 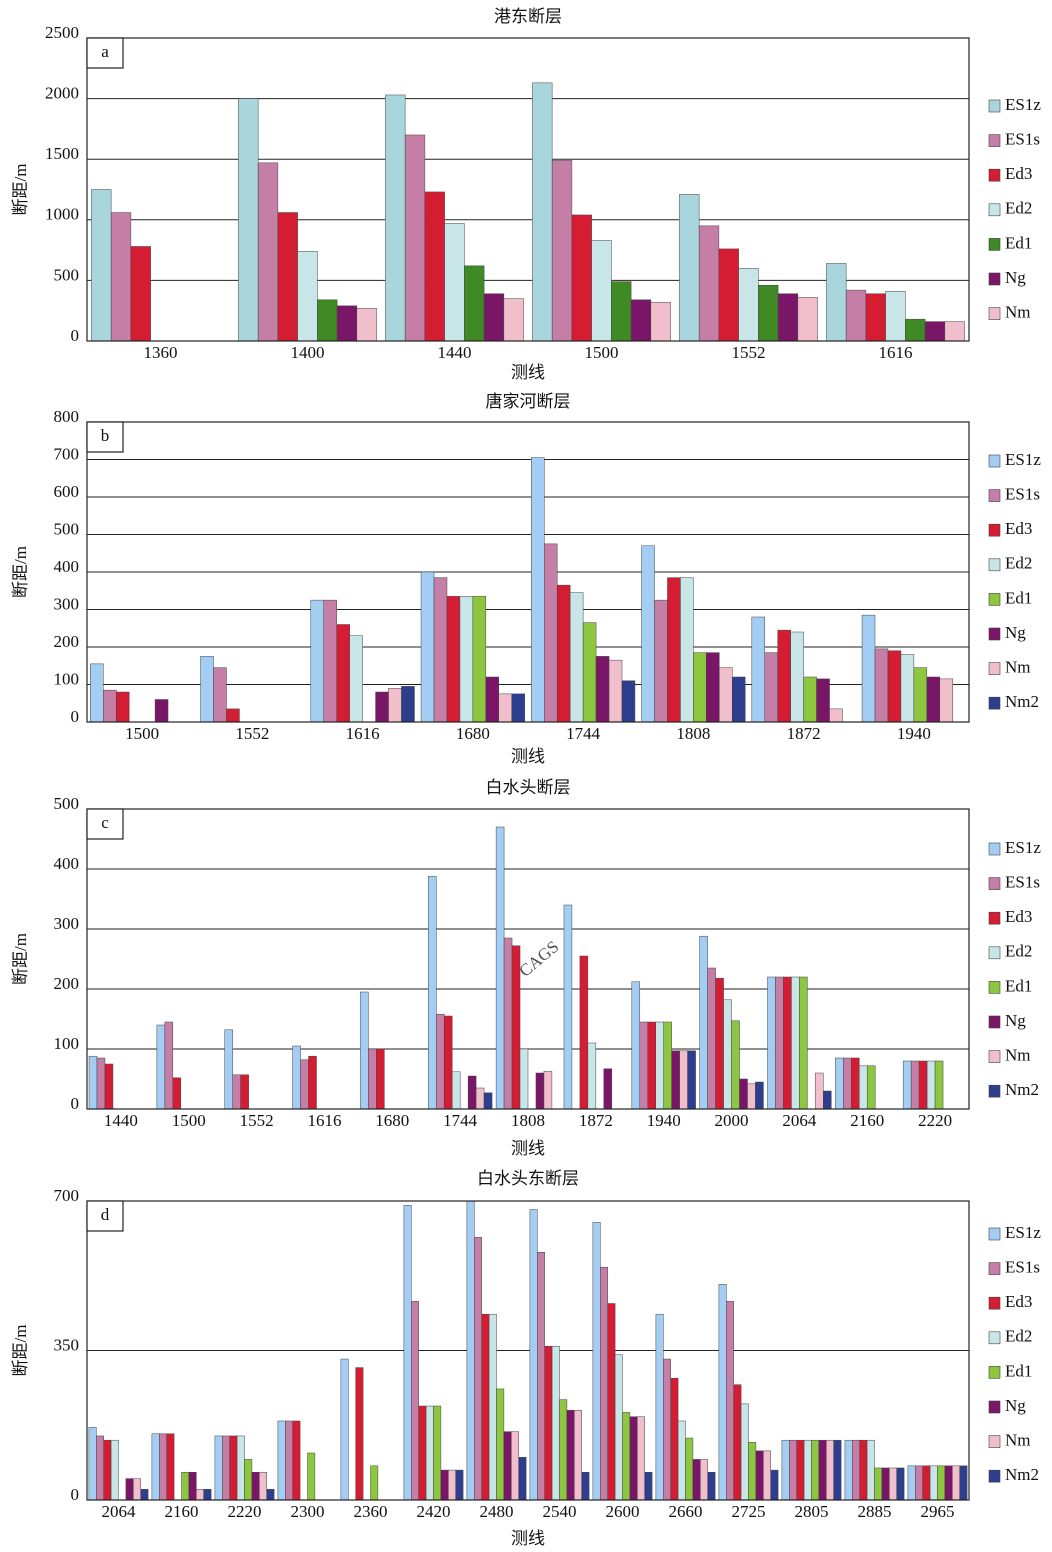 What do you see at coordinates (245, 1511) in the screenshot?
I see `x-tick-label: 2220` at bounding box center [245, 1511].